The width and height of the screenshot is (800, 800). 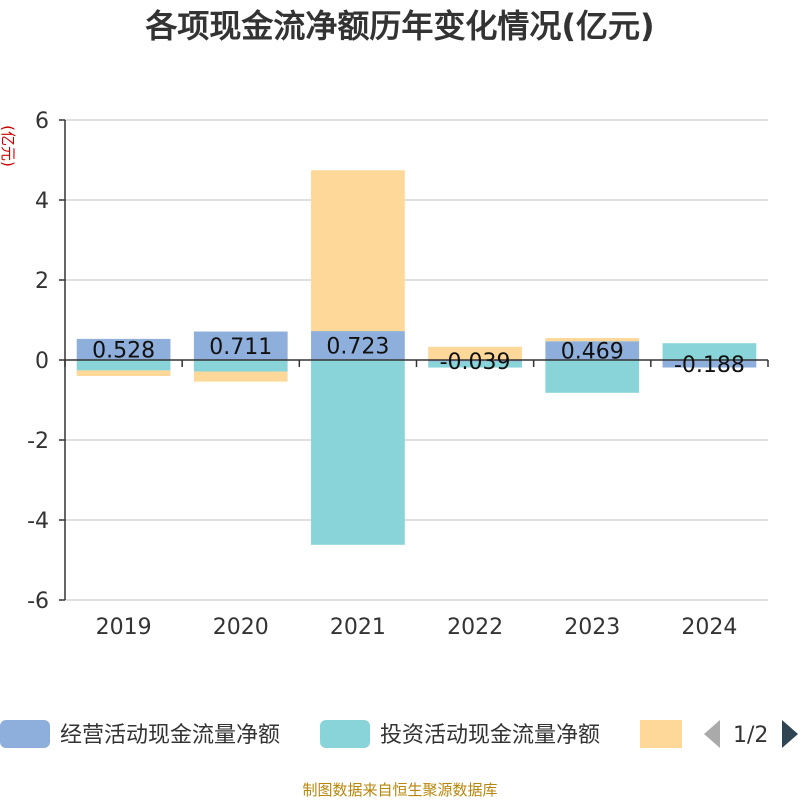 I want to click on y-tick-label: 0, so click(x=42, y=361).